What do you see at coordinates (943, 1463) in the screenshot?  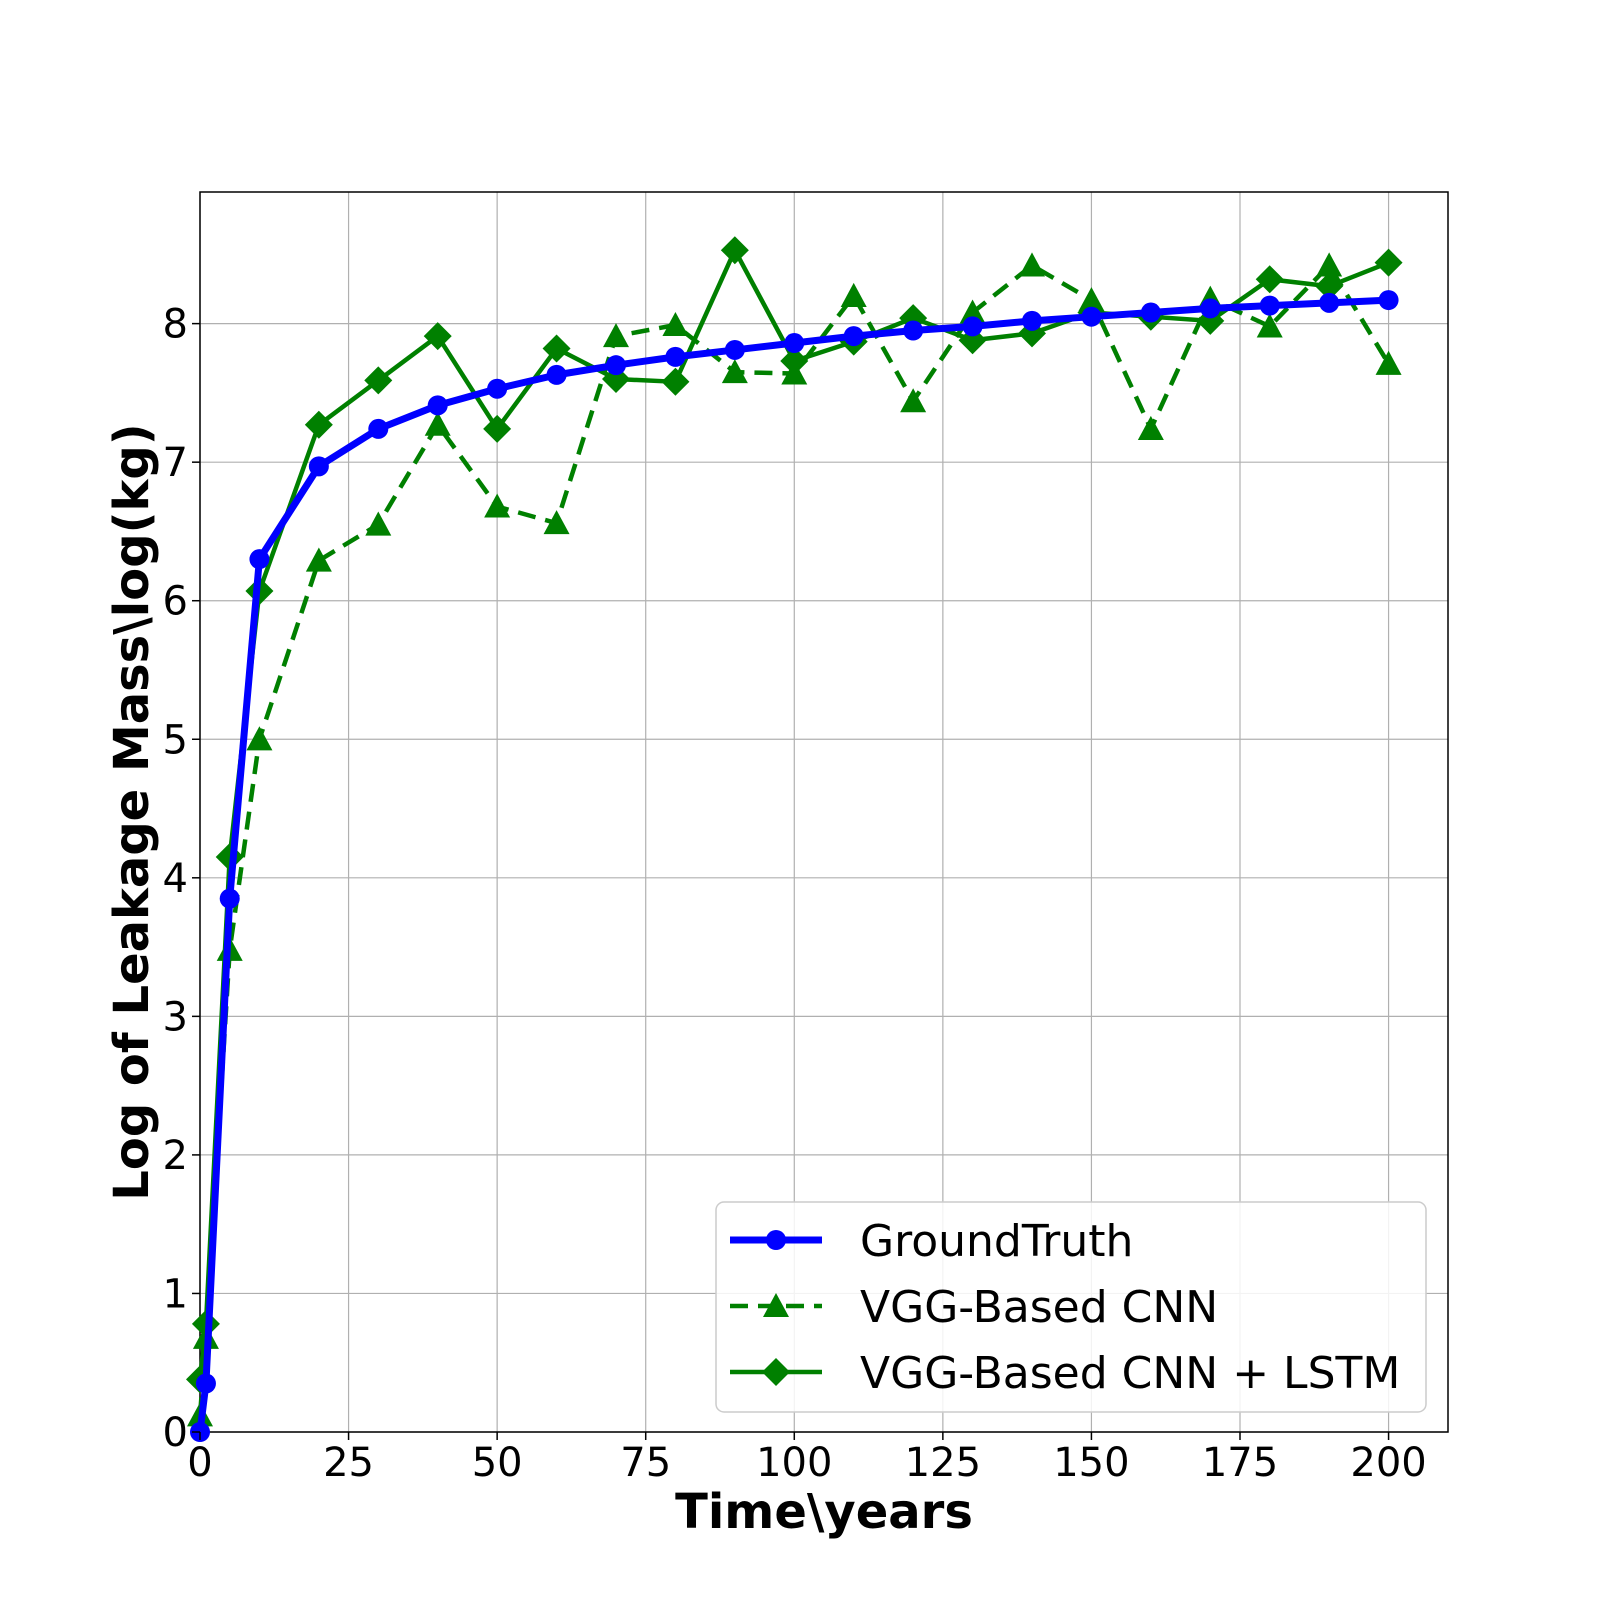 I see `x-tick-label: 125` at bounding box center [943, 1463].